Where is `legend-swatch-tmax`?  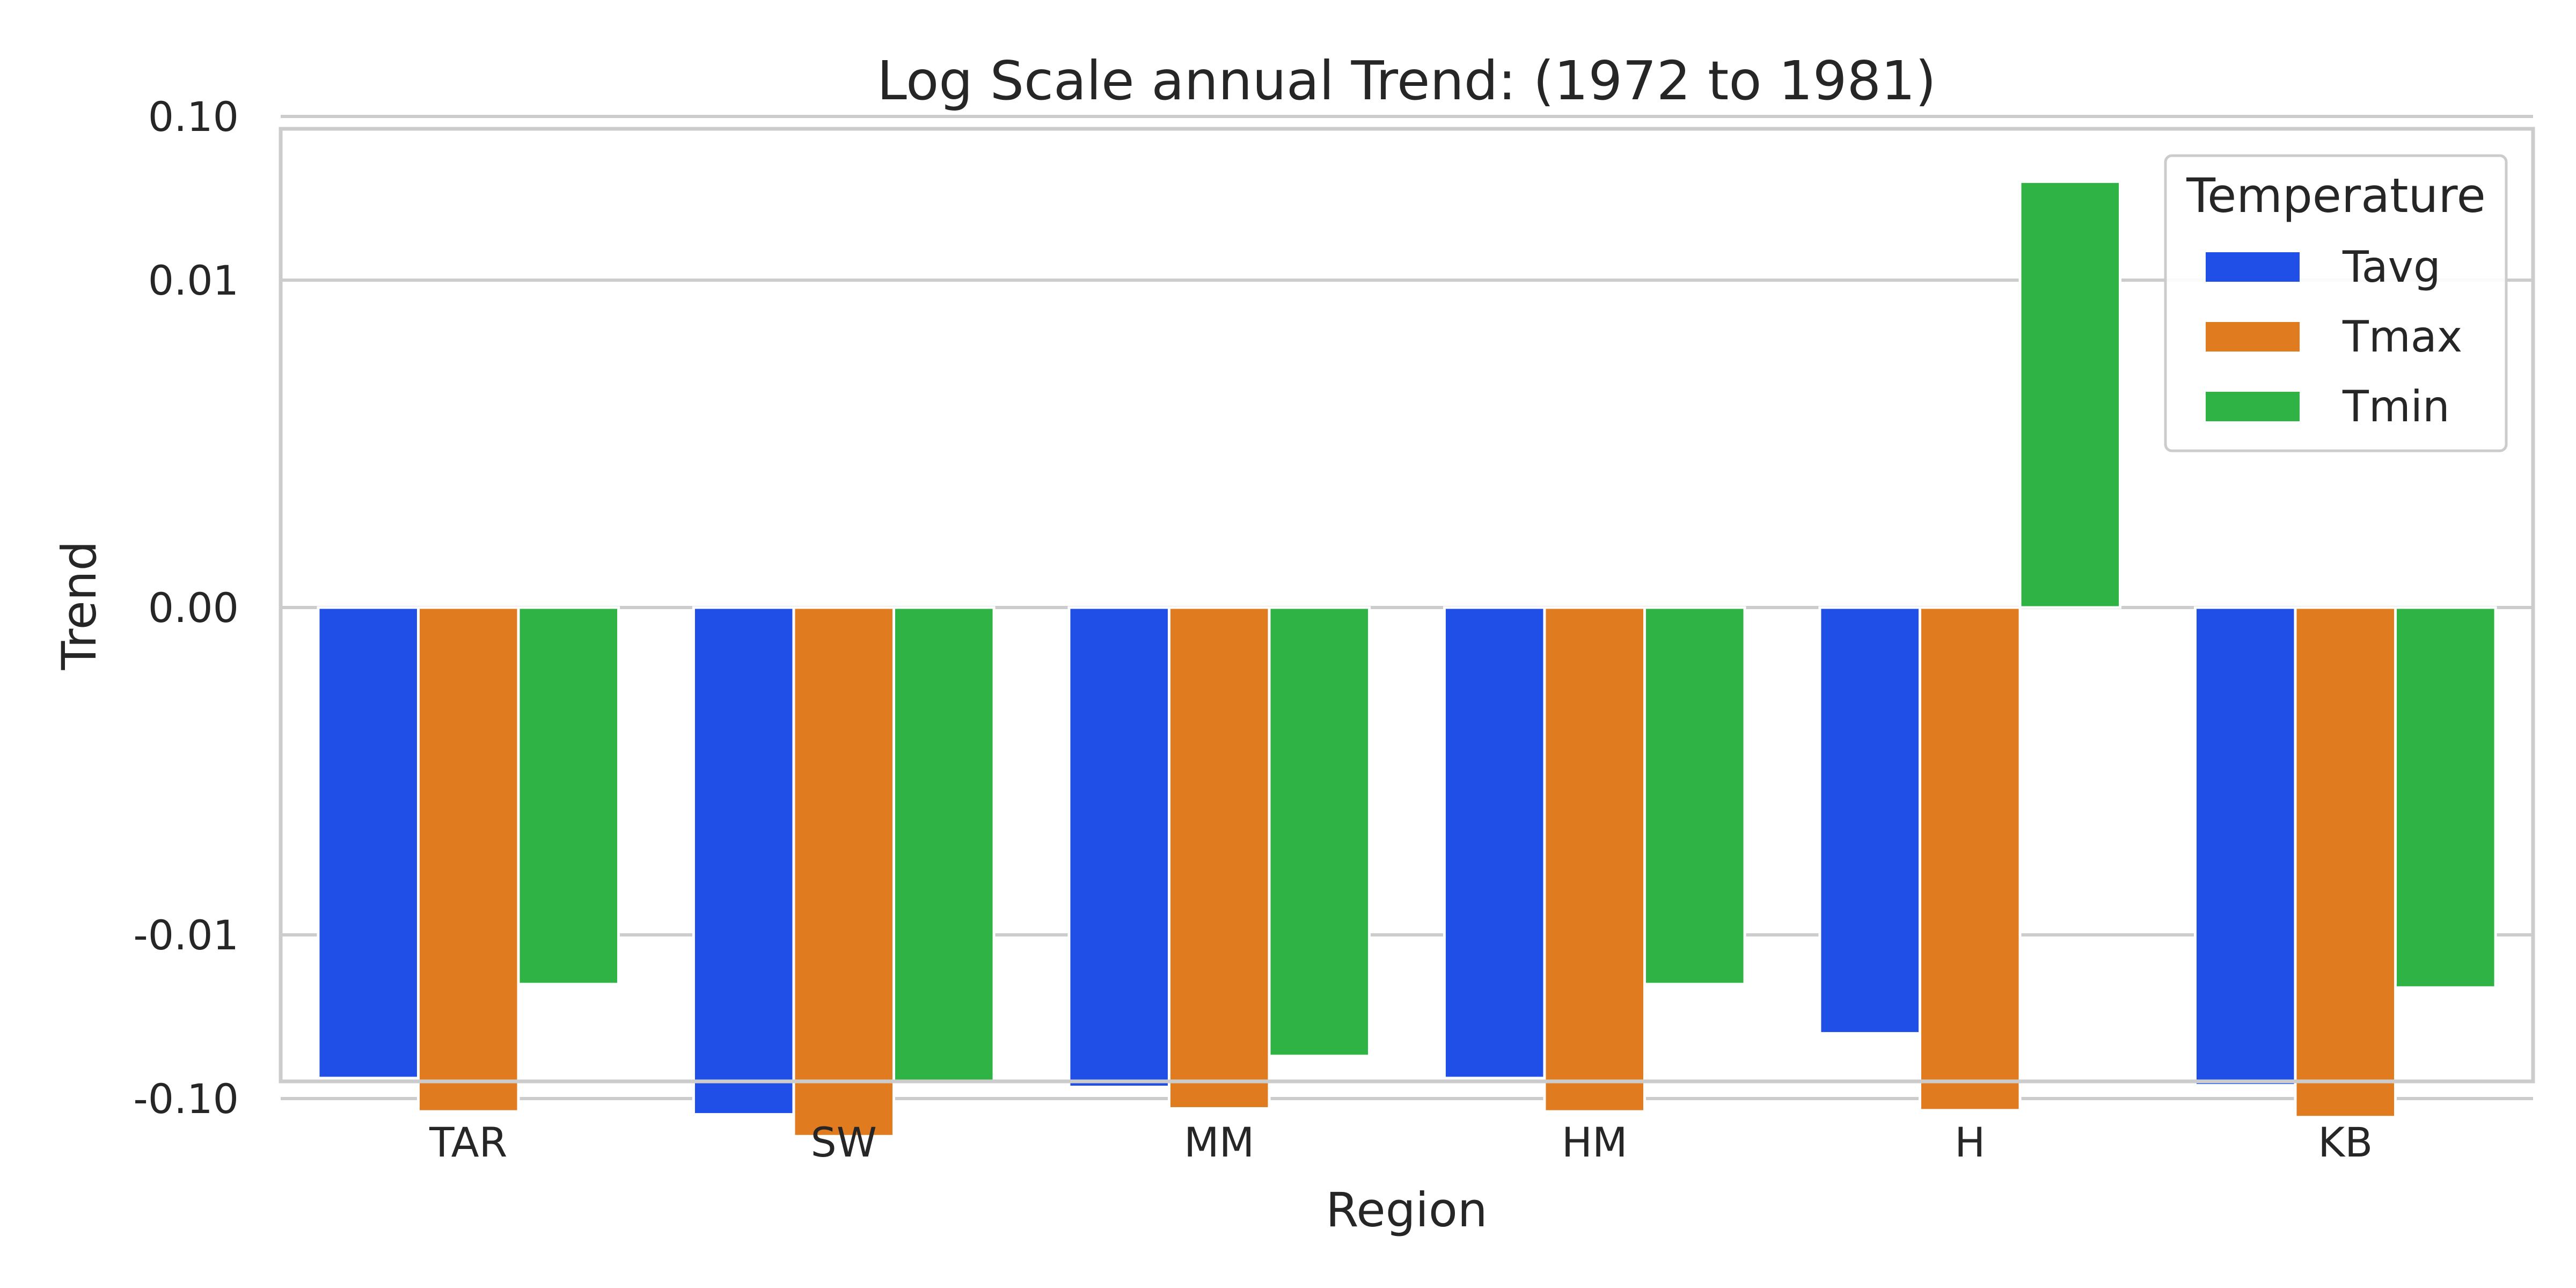 legend-swatch-tmax is located at coordinates (2253, 337).